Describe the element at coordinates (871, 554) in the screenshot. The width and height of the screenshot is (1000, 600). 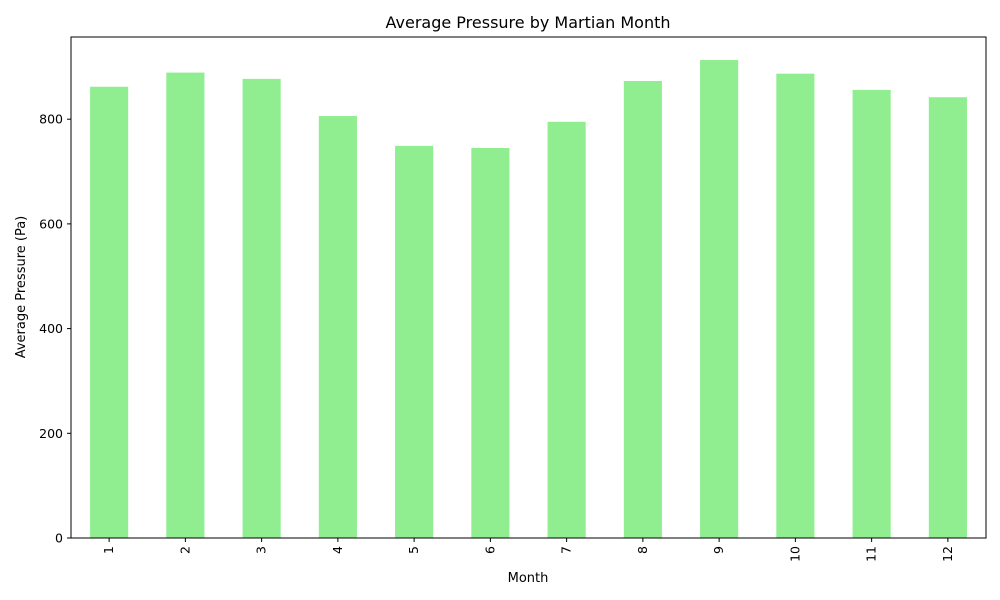
I see `x-tick-label: 11` at that location.